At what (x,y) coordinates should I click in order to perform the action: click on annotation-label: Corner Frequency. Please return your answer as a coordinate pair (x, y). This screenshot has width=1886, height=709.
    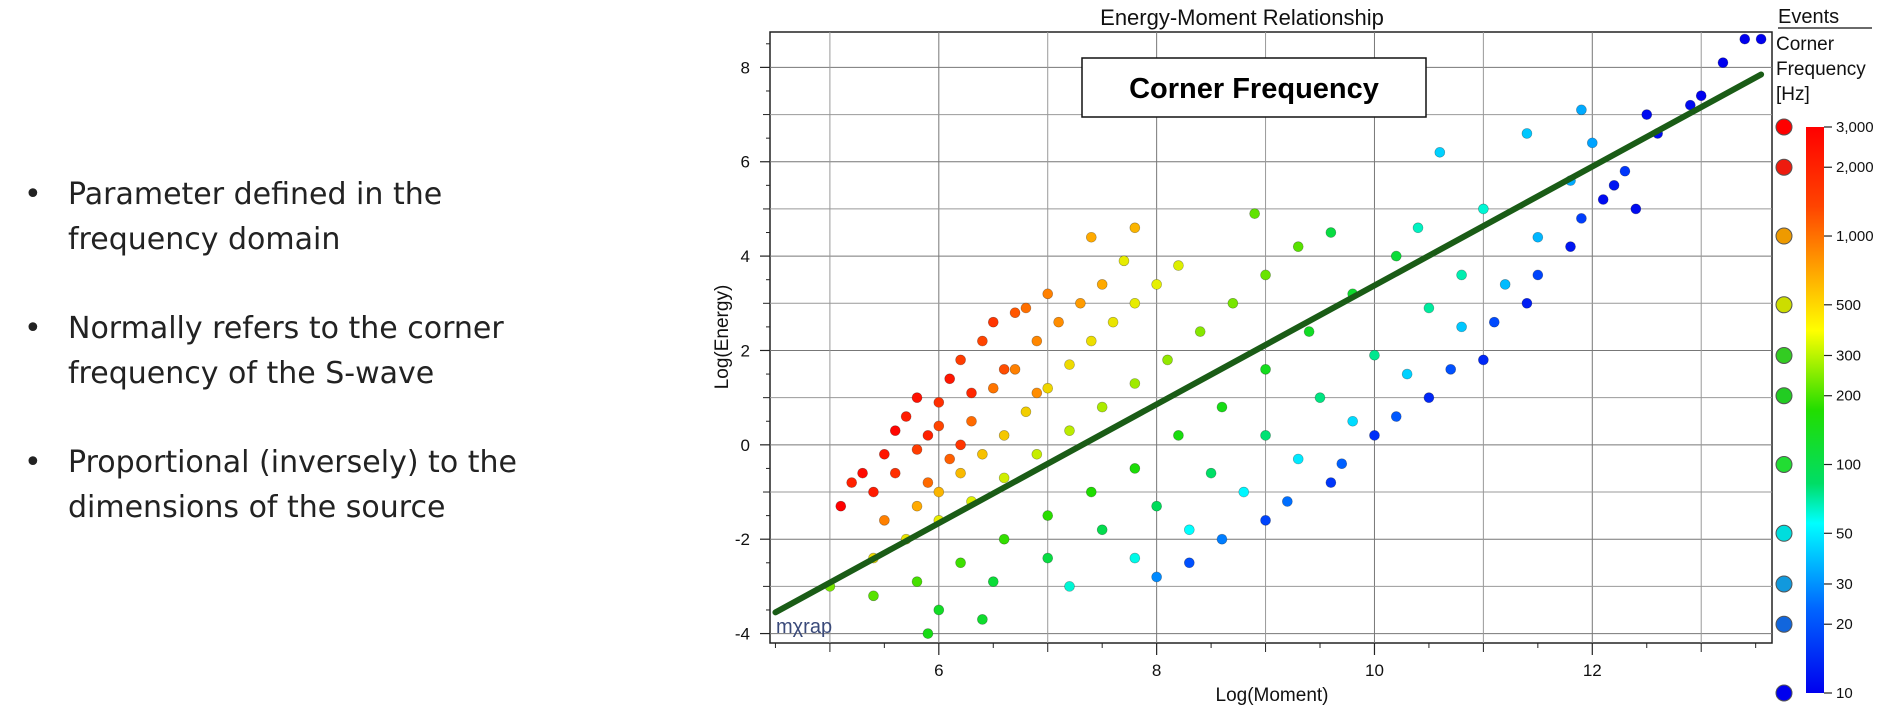
    Looking at the image, I should click on (1254, 89).